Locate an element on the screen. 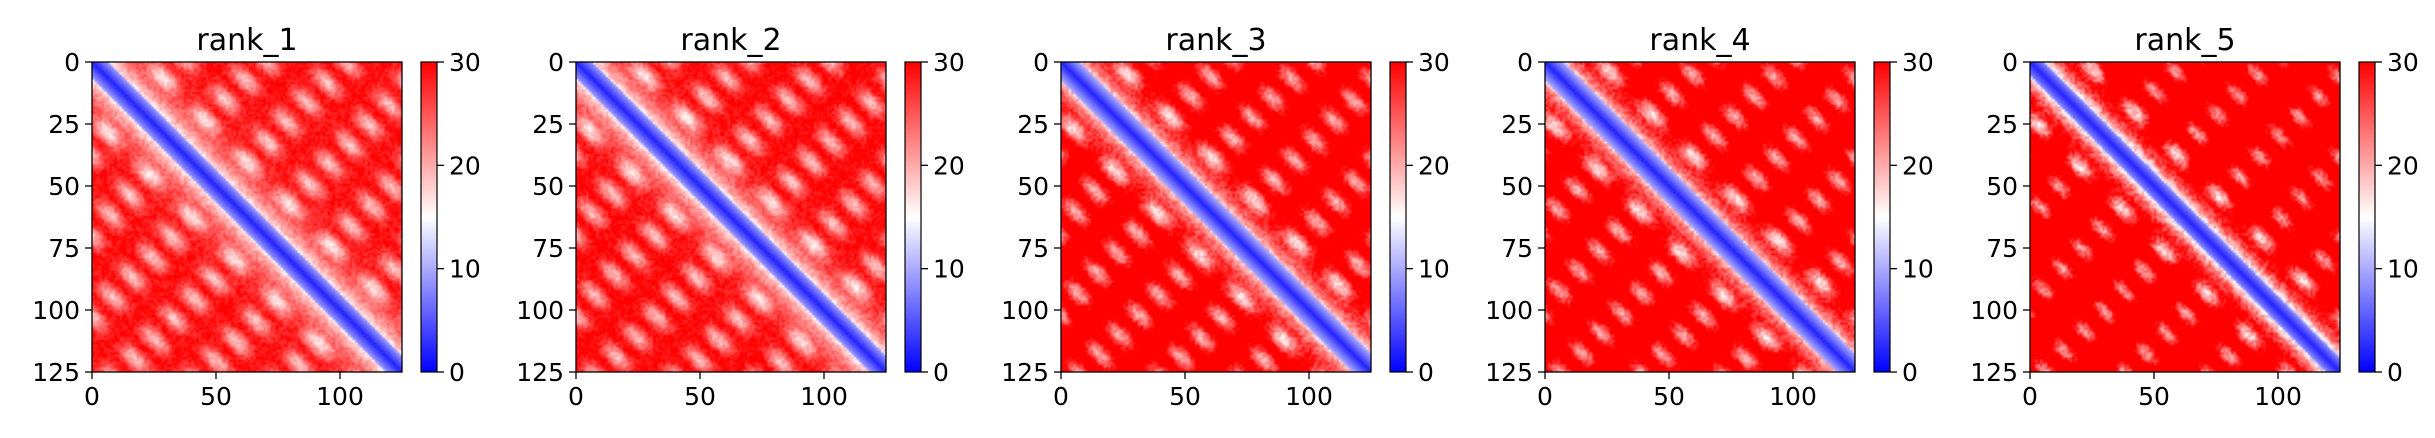 Image resolution: width=2435 pixels, height=438 pixels. panel-title: rank_5 is located at coordinates (2184, 40).